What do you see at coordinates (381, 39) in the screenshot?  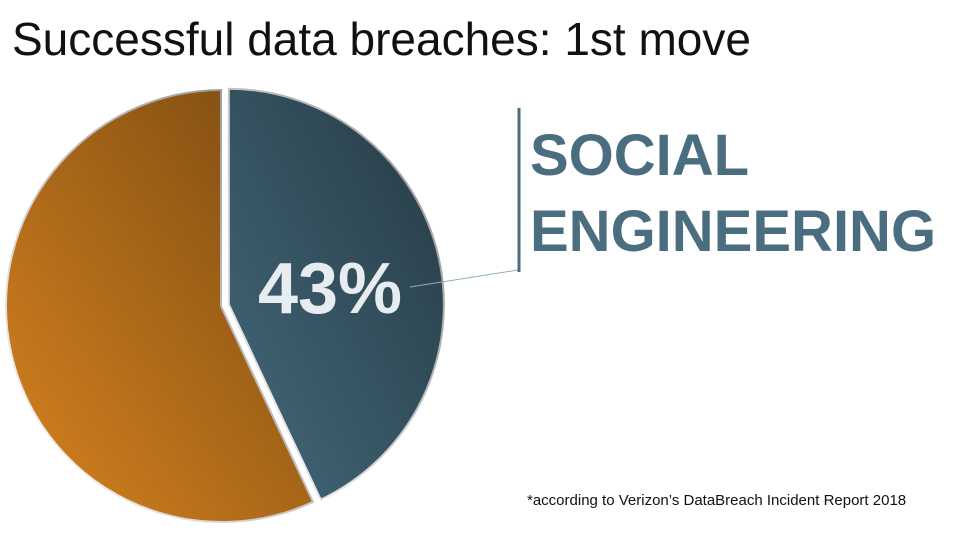 I see `chart-title: Successful data breaches: 1st move` at bounding box center [381, 39].